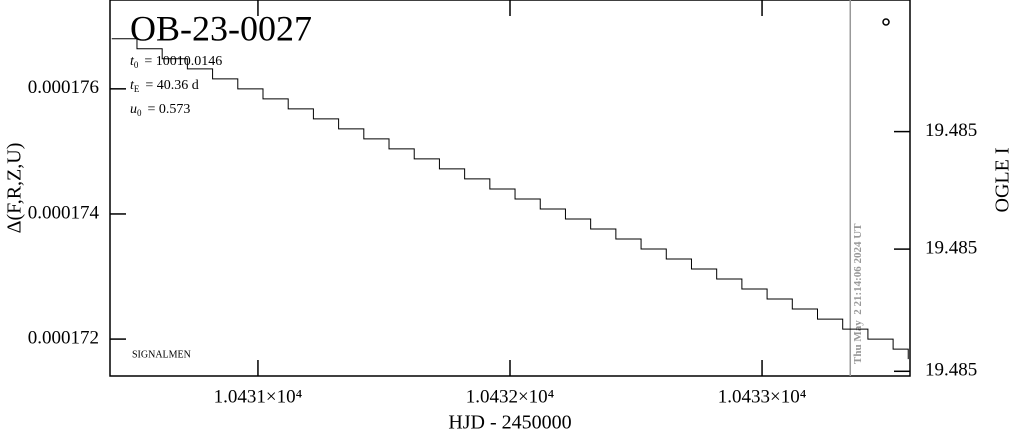  I want to click on x-tick-label: 1.0433×10⁴, so click(762, 396).